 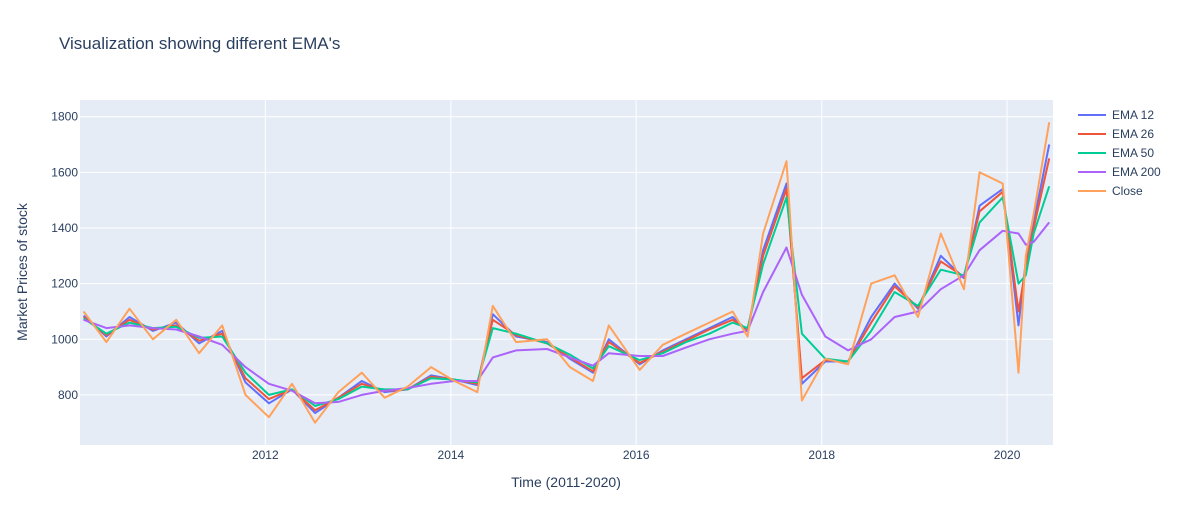 I want to click on x-tick-labels: 2012 2014 2016 2018 2020, so click(x=636, y=455).